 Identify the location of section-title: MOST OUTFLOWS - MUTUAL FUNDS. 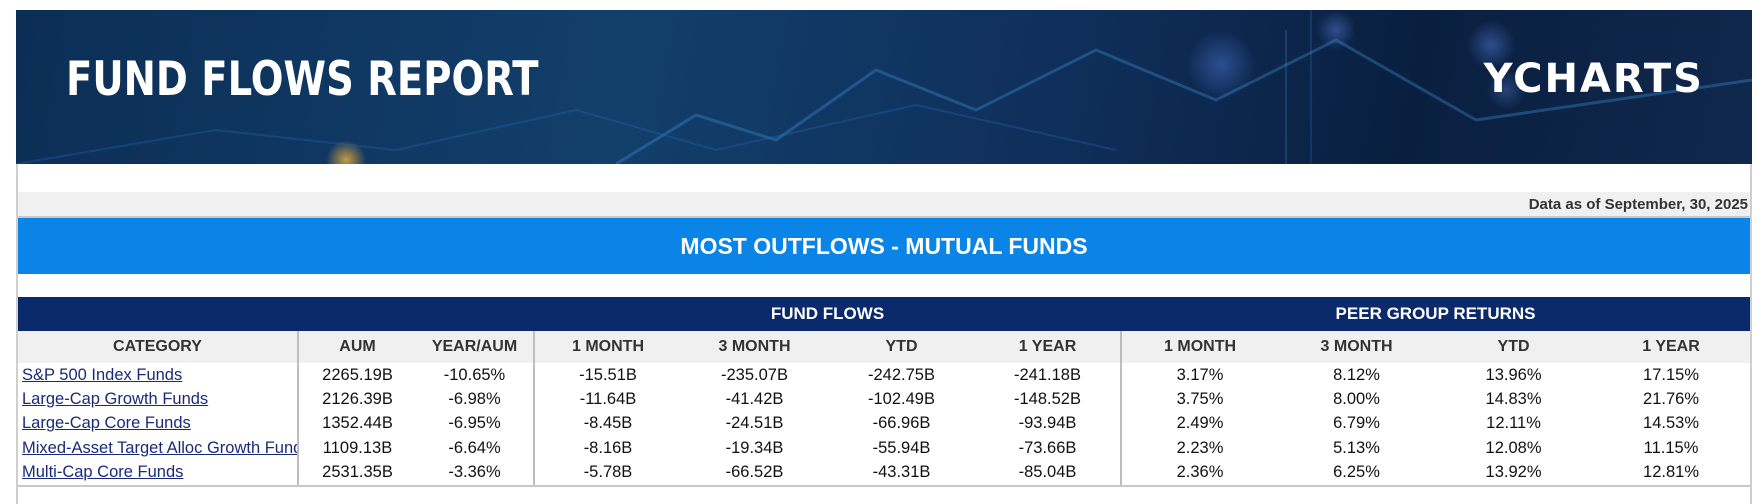
(884, 246).